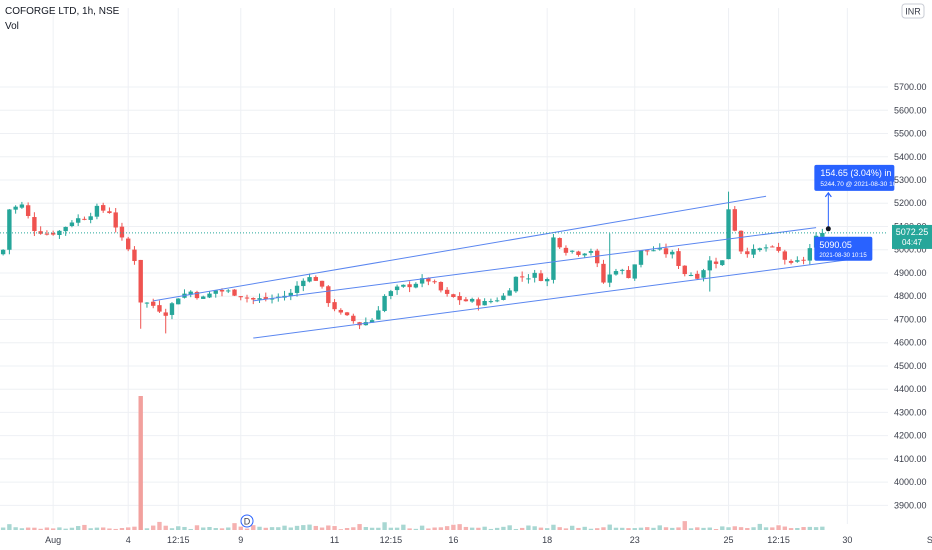 The height and width of the screenshot is (550, 932). What do you see at coordinates (910, 389) in the screenshot?
I see `price-tick-label: 4400.00` at bounding box center [910, 389].